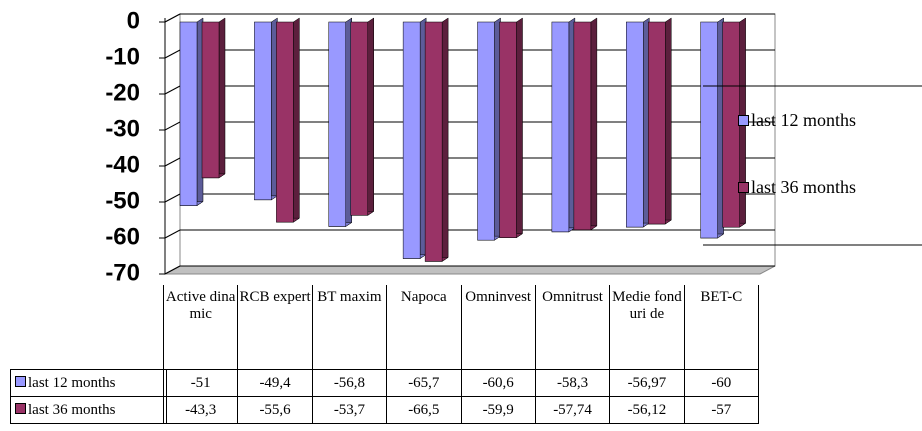 This screenshot has height=431, width=922. I want to click on table-value: -59,9, so click(498, 410).